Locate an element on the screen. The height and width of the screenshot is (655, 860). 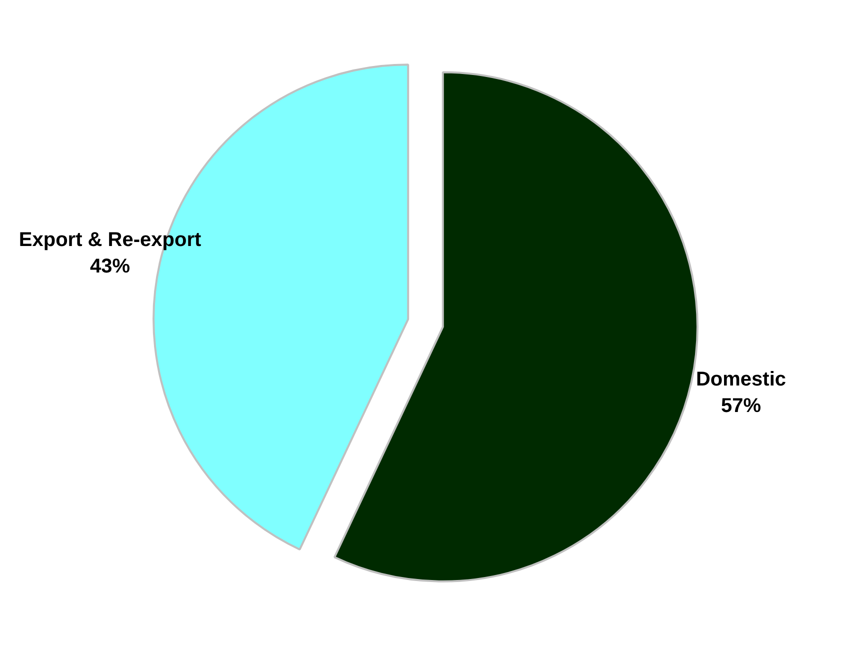
slice-label: Domestic is located at coordinates (741, 379).